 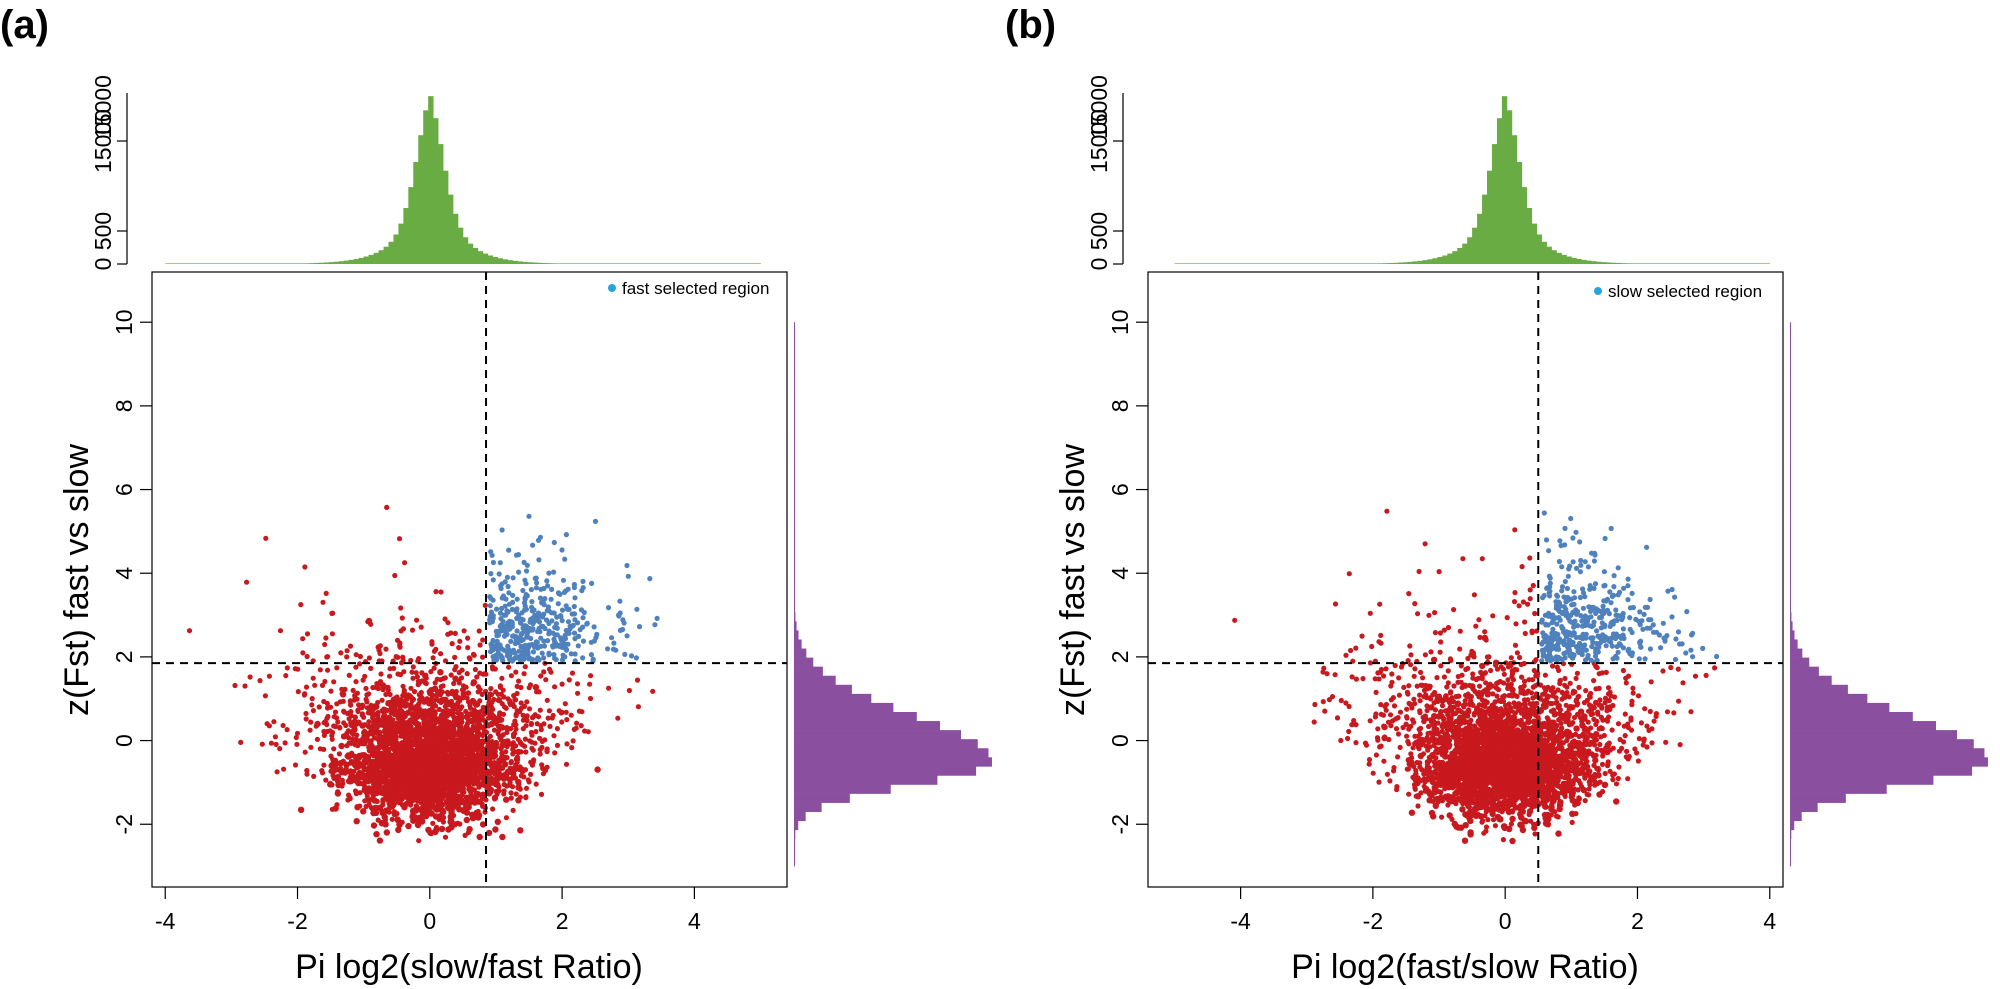 What do you see at coordinates (124, 573) in the screenshot?
I see `y-tick-label: 4` at bounding box center [124, 573].